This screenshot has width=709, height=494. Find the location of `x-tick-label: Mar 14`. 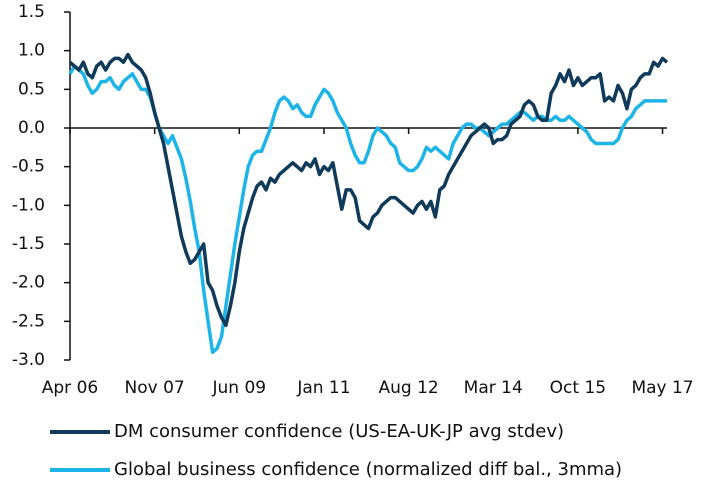

x-tick-label: Mar 14 is located at coordinates (493, 388).